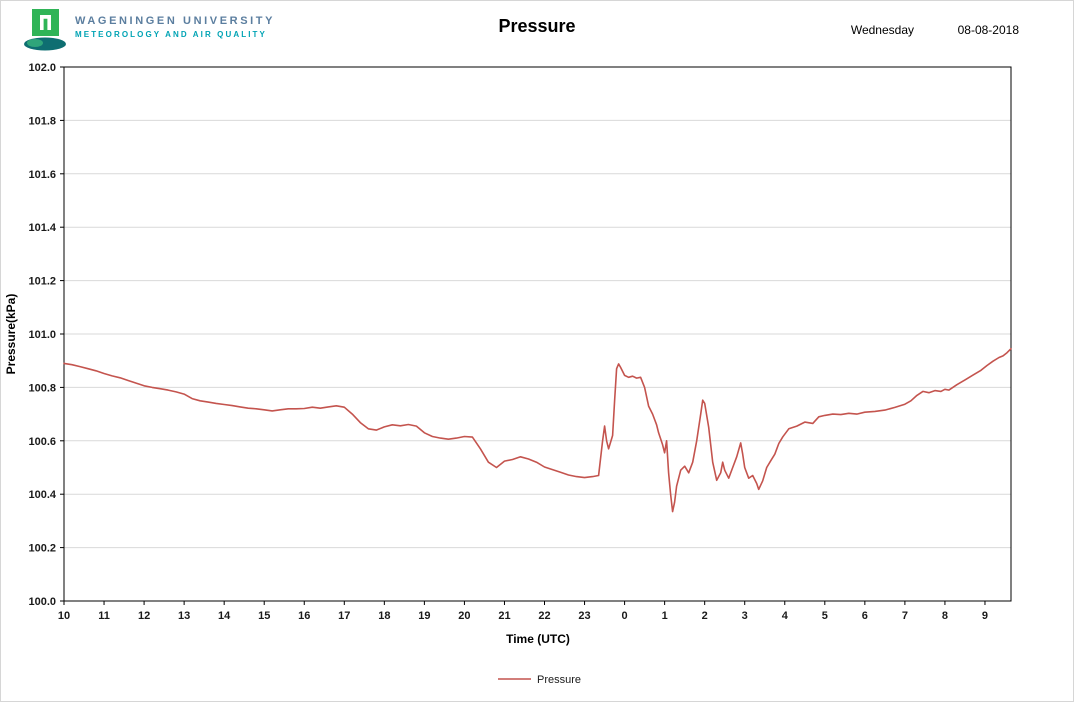 This screenshot has height=708, width=1074. Describe the element at coordinates (42, 602) in the screenshot. I see `y-tick-label: 100.0` at that location.